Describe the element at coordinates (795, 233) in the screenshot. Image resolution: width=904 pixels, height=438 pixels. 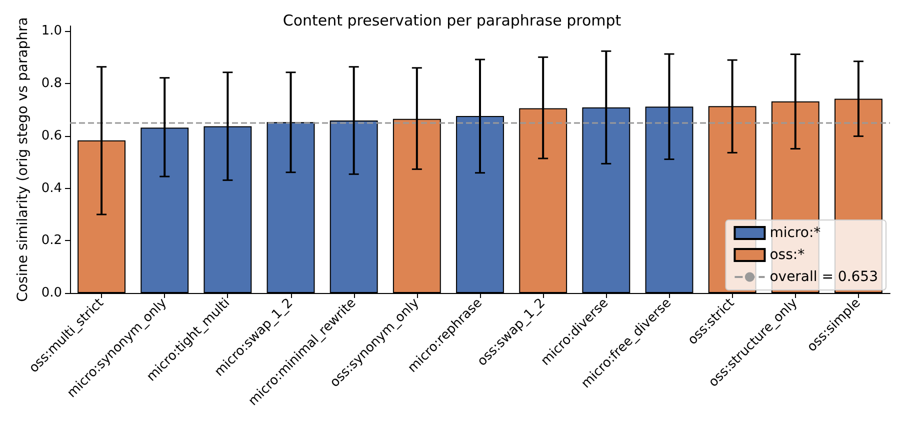
I see `legend-label: micro:*` at that location.